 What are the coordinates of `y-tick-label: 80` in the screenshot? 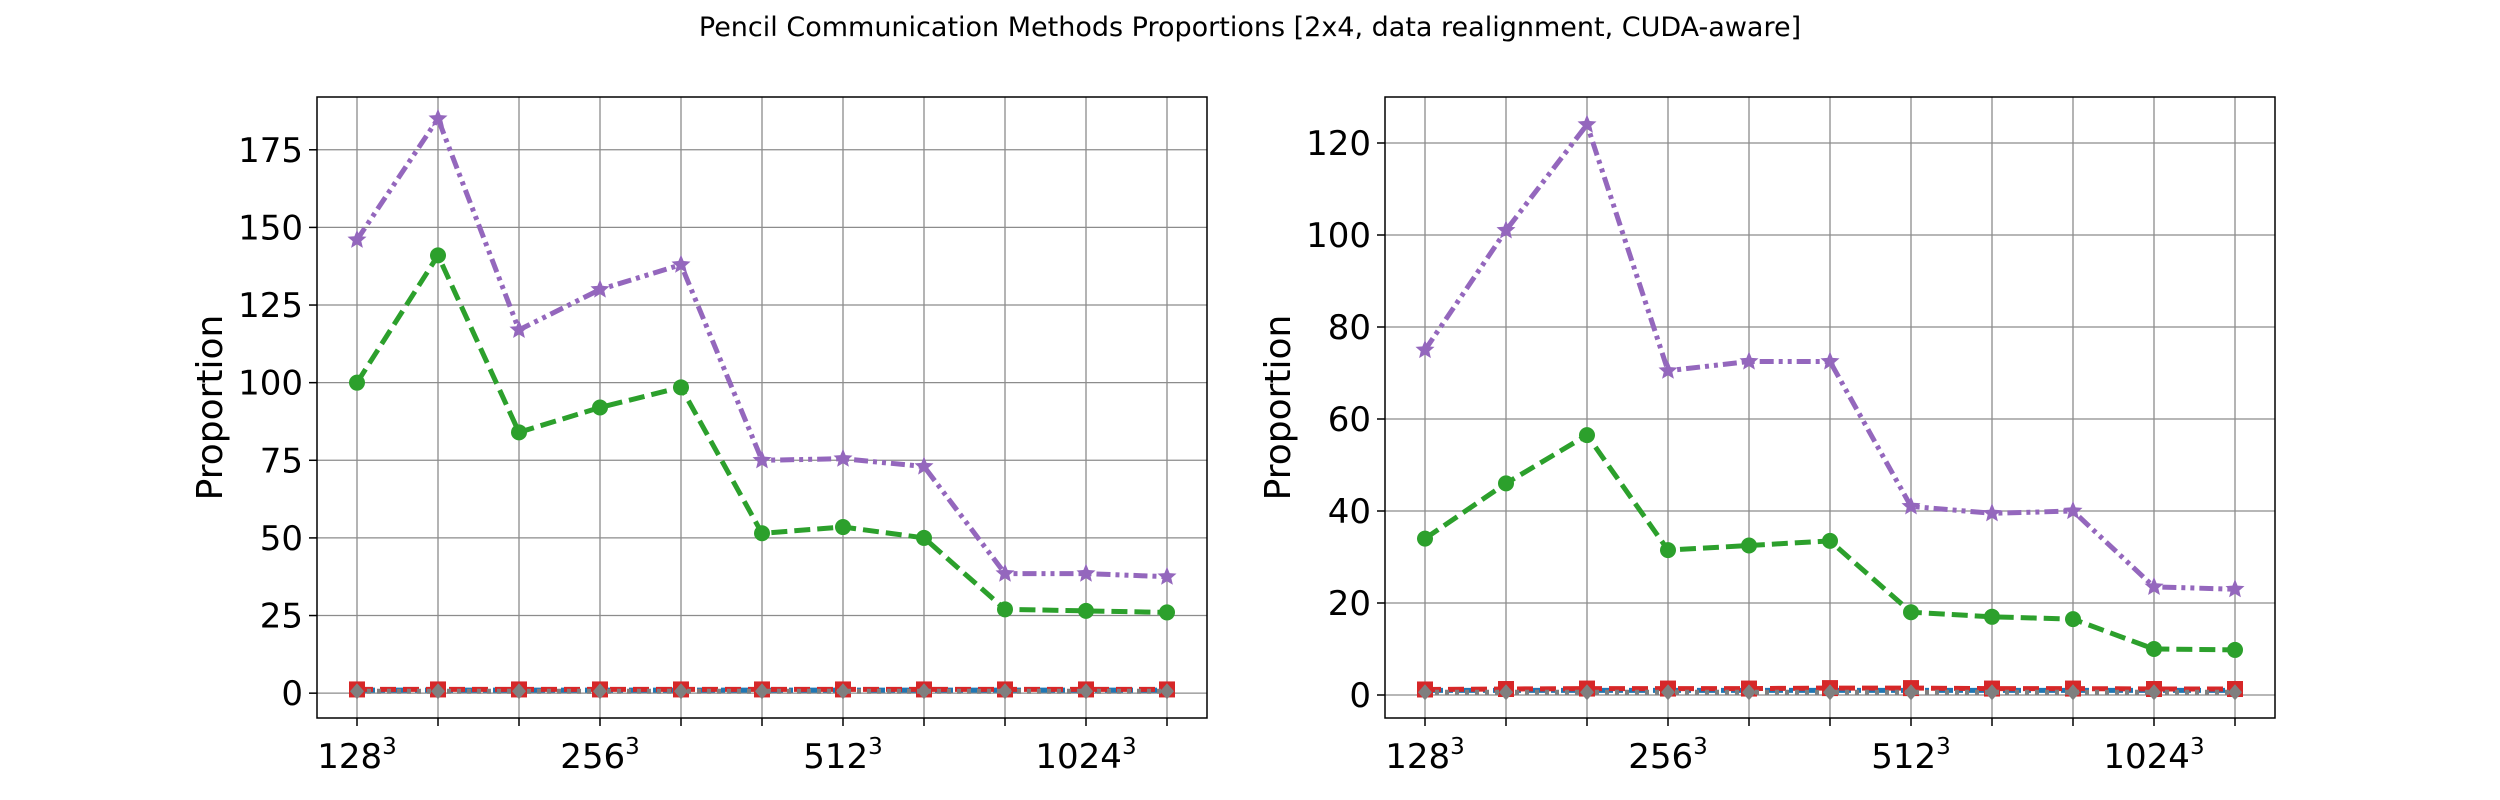 It's located at (1349, 328).